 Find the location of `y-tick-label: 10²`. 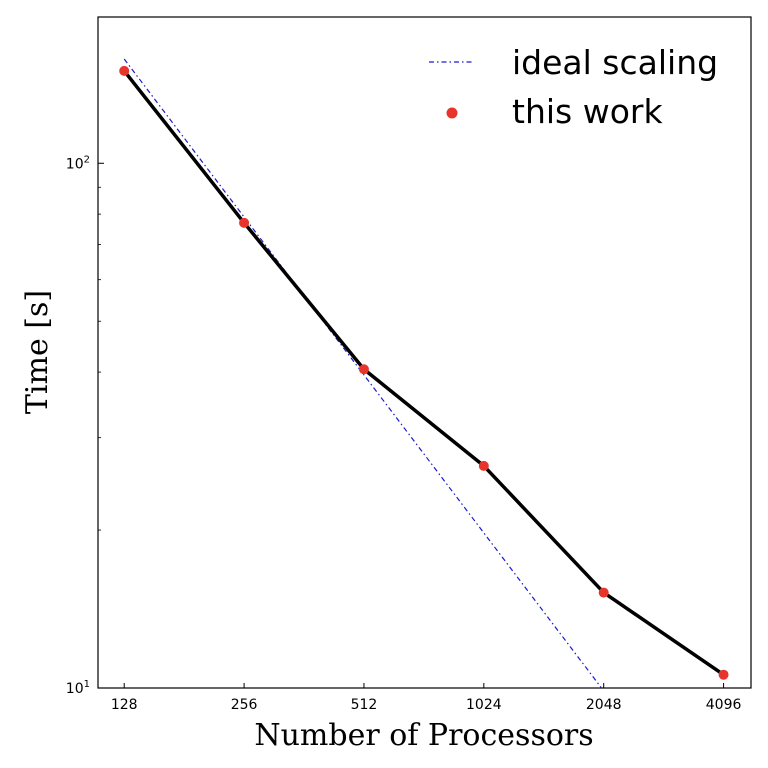

y-tick-label: 10² is located at coordinates (78, 163).